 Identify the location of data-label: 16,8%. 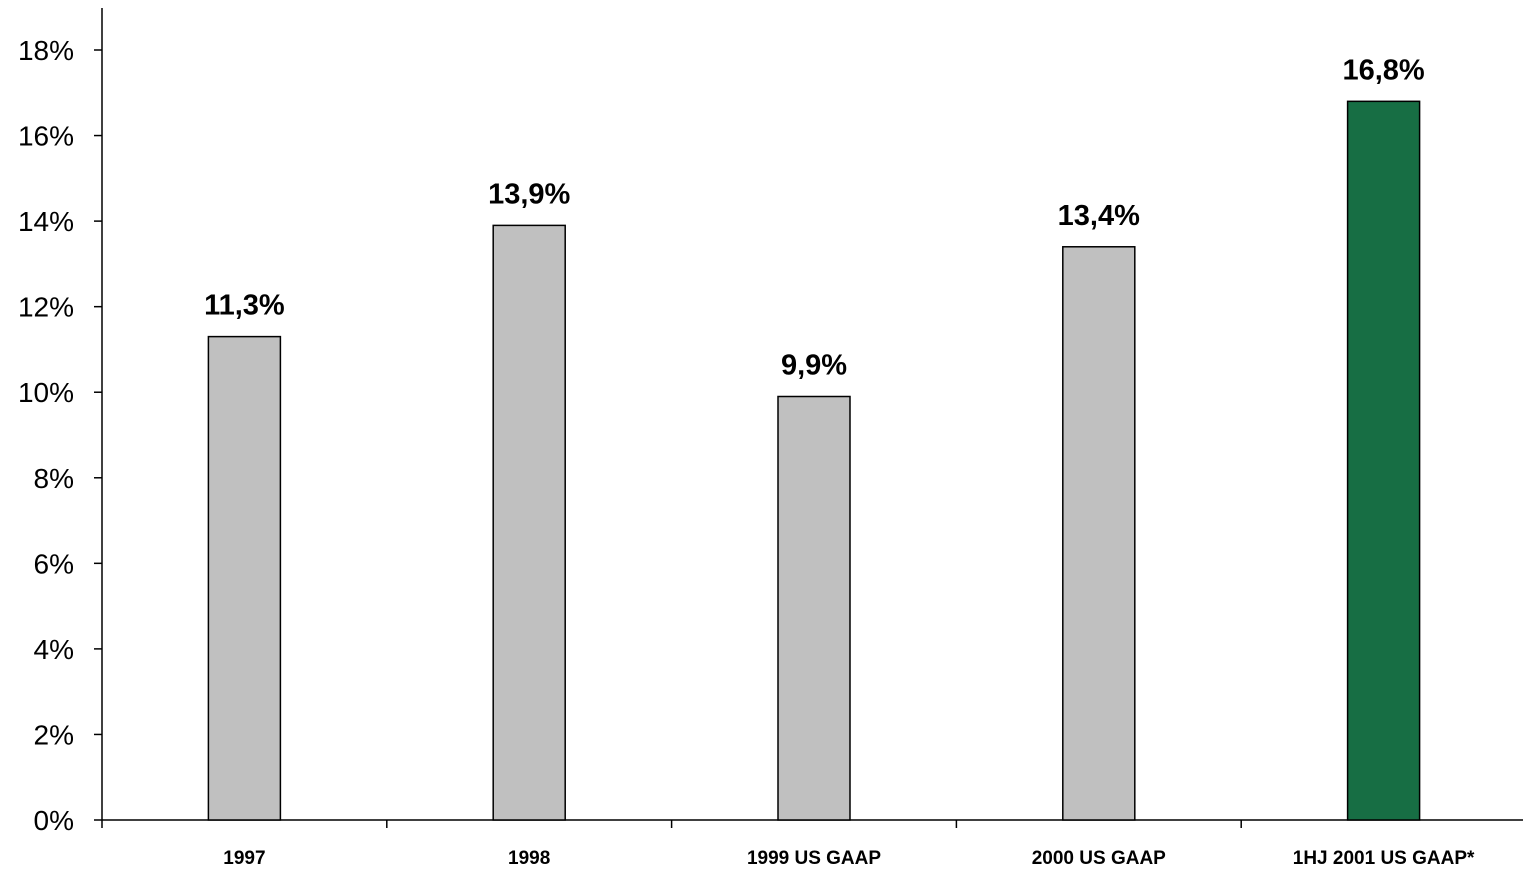
(1383, 70).